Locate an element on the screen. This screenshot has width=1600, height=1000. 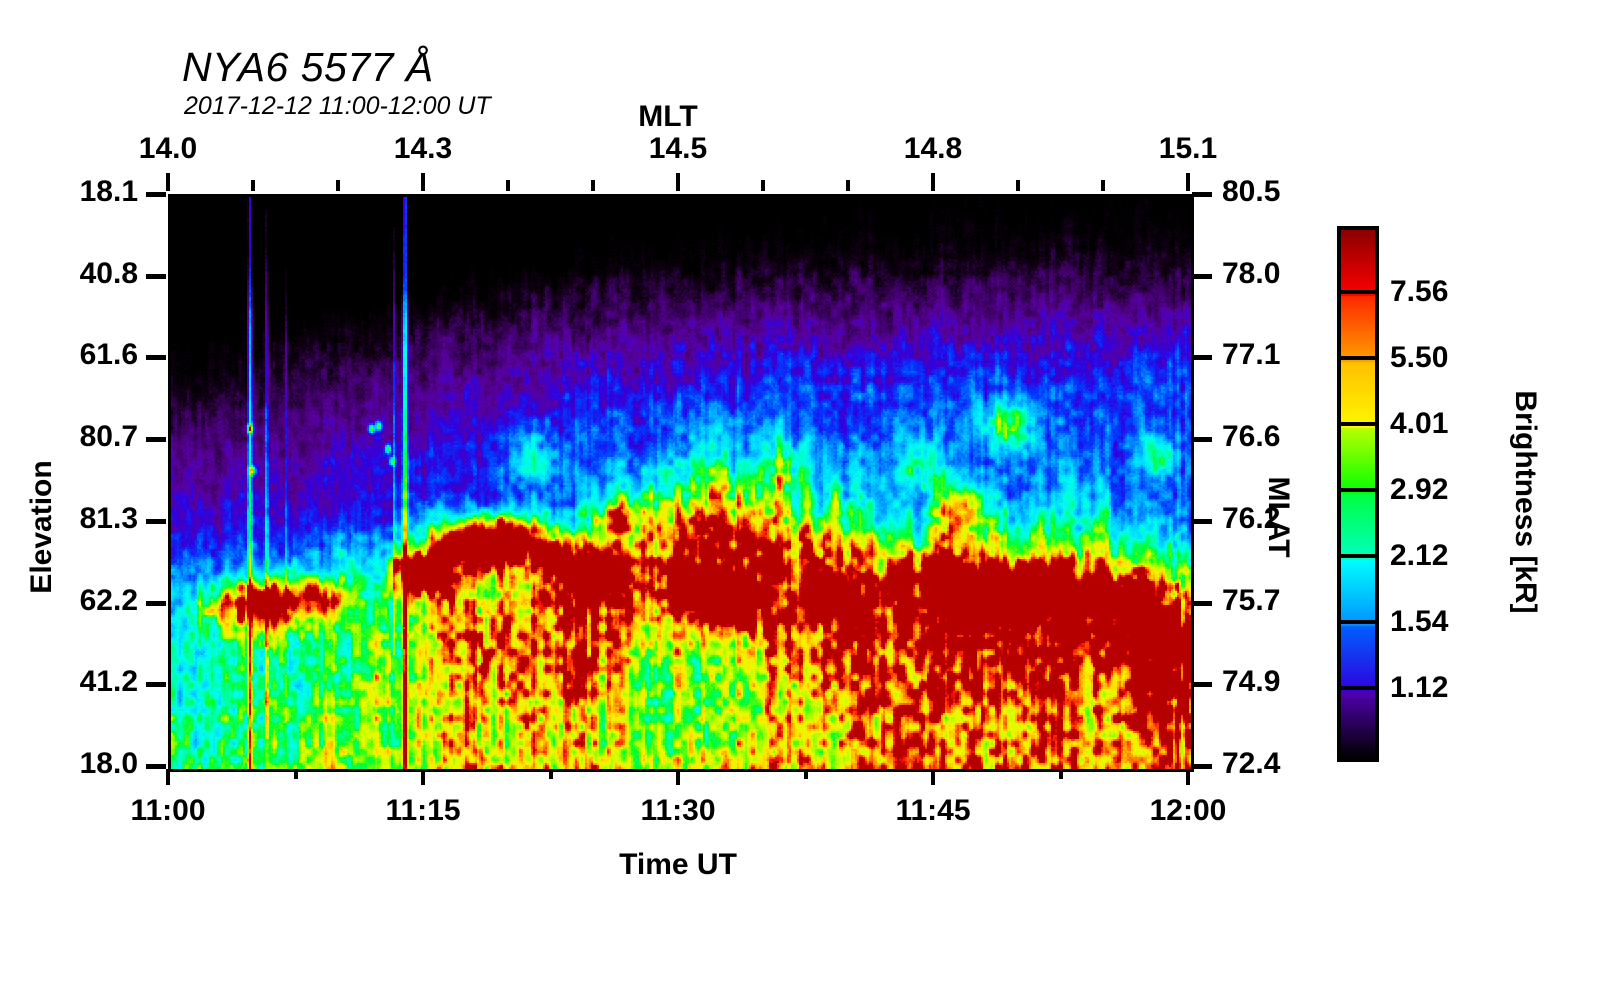
tick-label-mlat: 76.6 is located at coordinates (1251, 437).